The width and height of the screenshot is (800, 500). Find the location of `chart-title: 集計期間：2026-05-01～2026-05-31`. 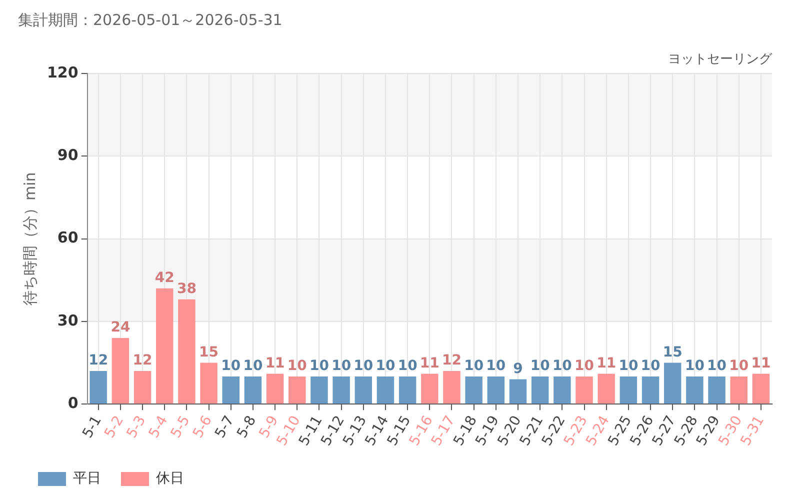

chart-title: 集計期間：2026-05-01～2026-05-31 is located at coordinates (150, 19).